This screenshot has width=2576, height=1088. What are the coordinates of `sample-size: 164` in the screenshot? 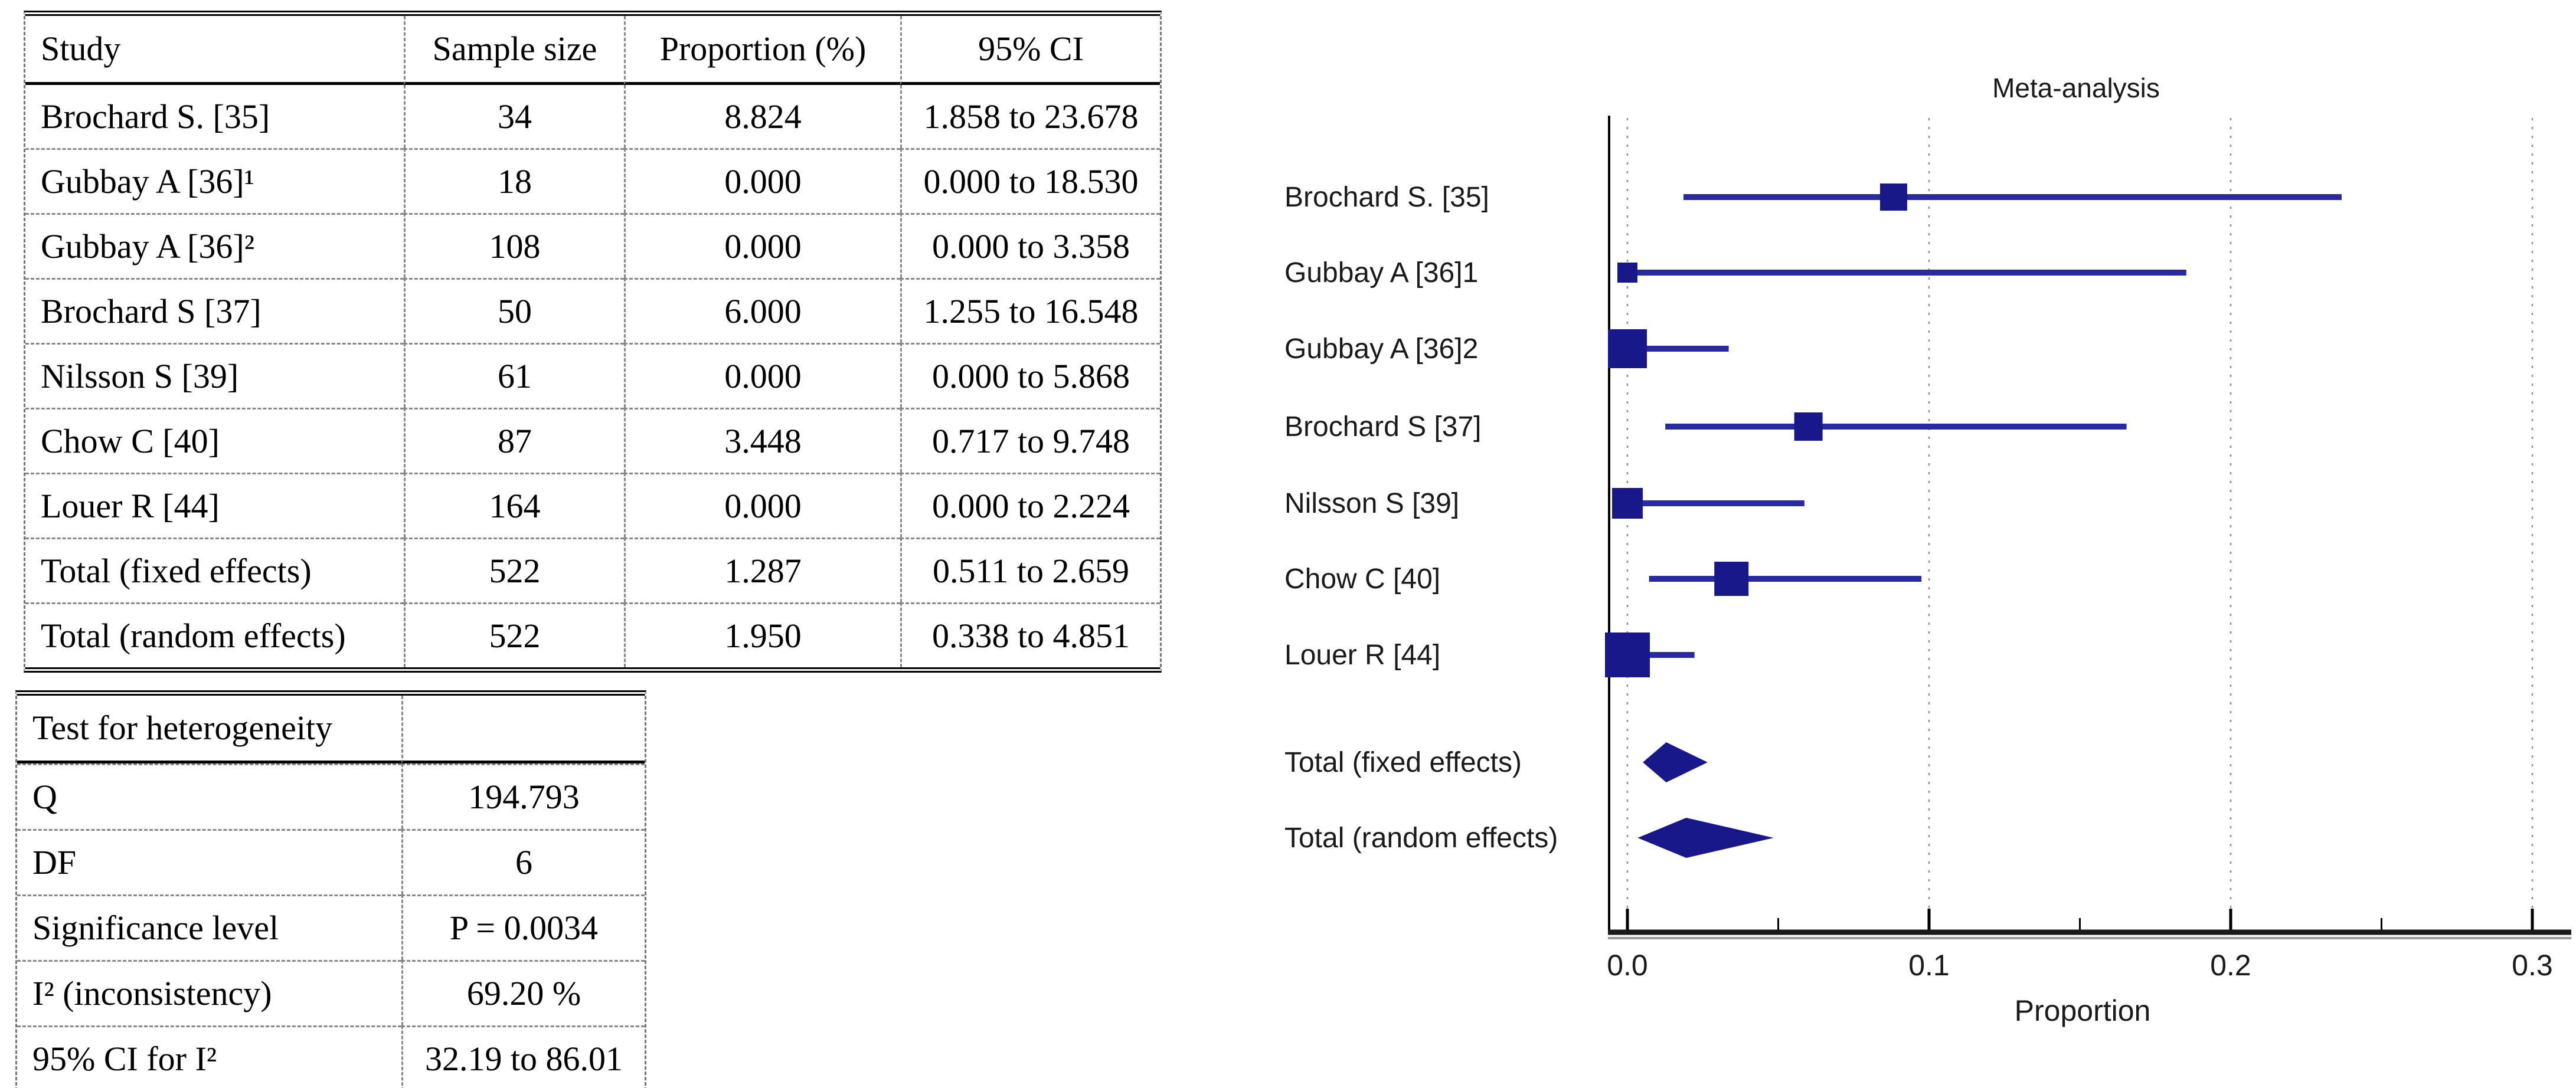 It's located at (514, 505).